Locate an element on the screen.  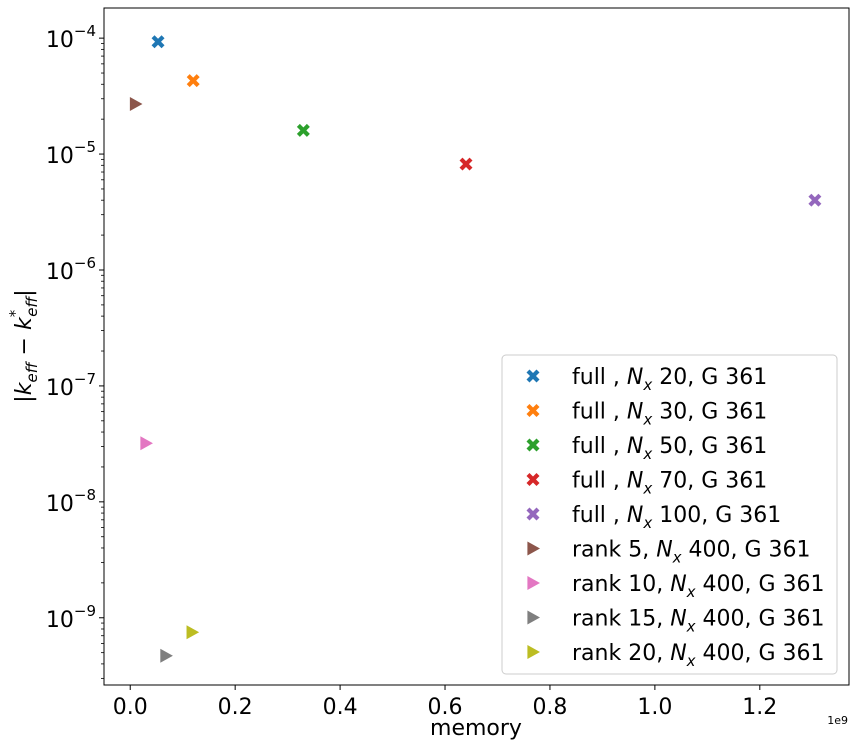
legend-label-8: rank 15, Nx 400, G 361 is located at coordinates (698, 621).